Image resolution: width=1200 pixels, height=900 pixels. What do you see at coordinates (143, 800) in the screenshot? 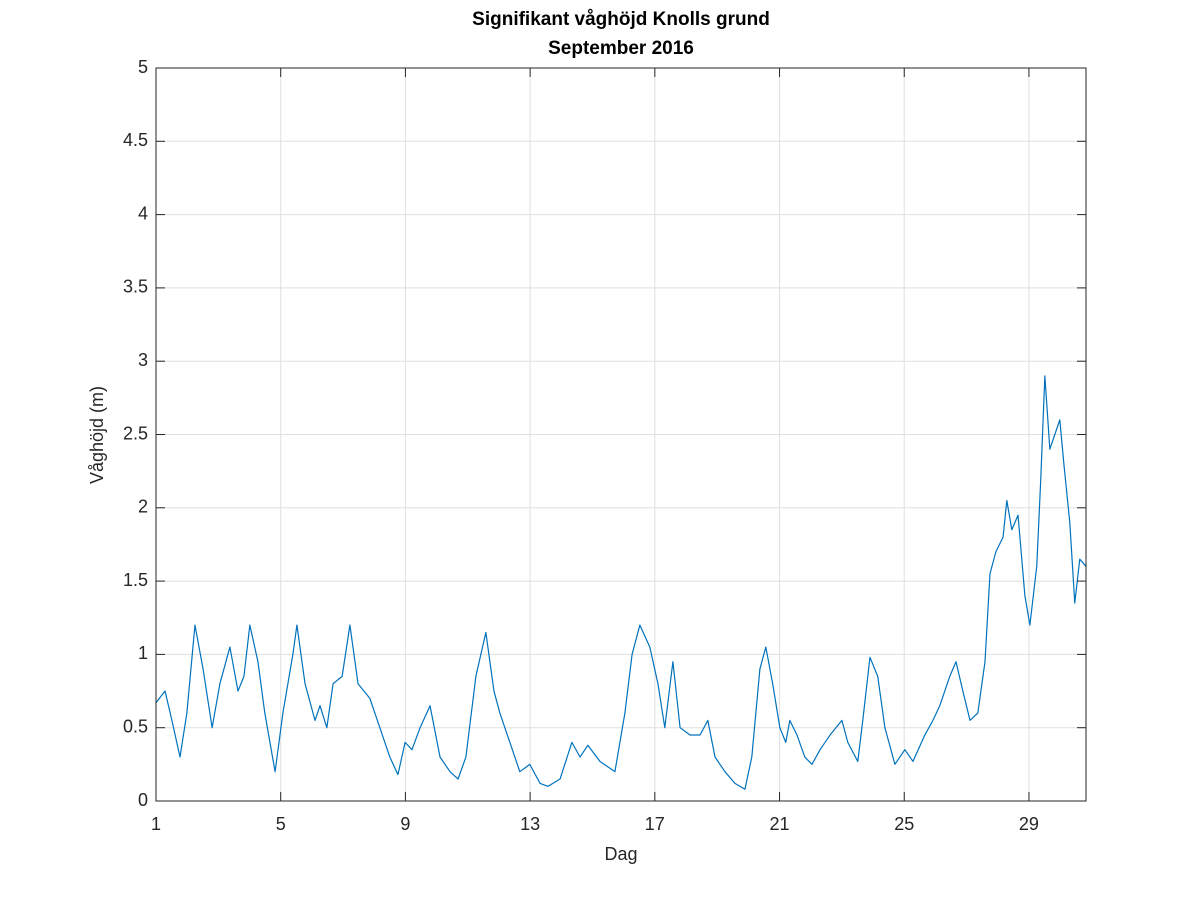
I see `y-tick-label: 0` at bounding box center [143, 800].